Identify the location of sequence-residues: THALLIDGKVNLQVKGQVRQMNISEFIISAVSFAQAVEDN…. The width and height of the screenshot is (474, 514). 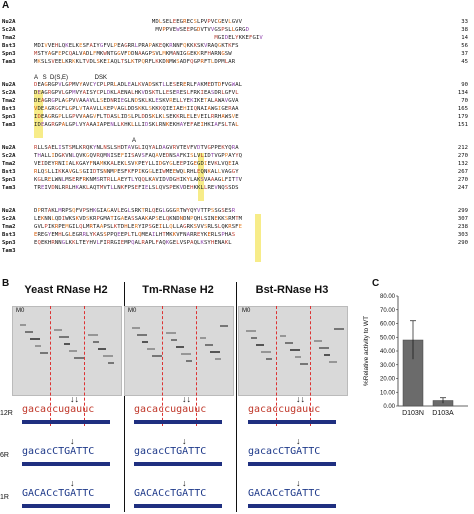
(138, 156).